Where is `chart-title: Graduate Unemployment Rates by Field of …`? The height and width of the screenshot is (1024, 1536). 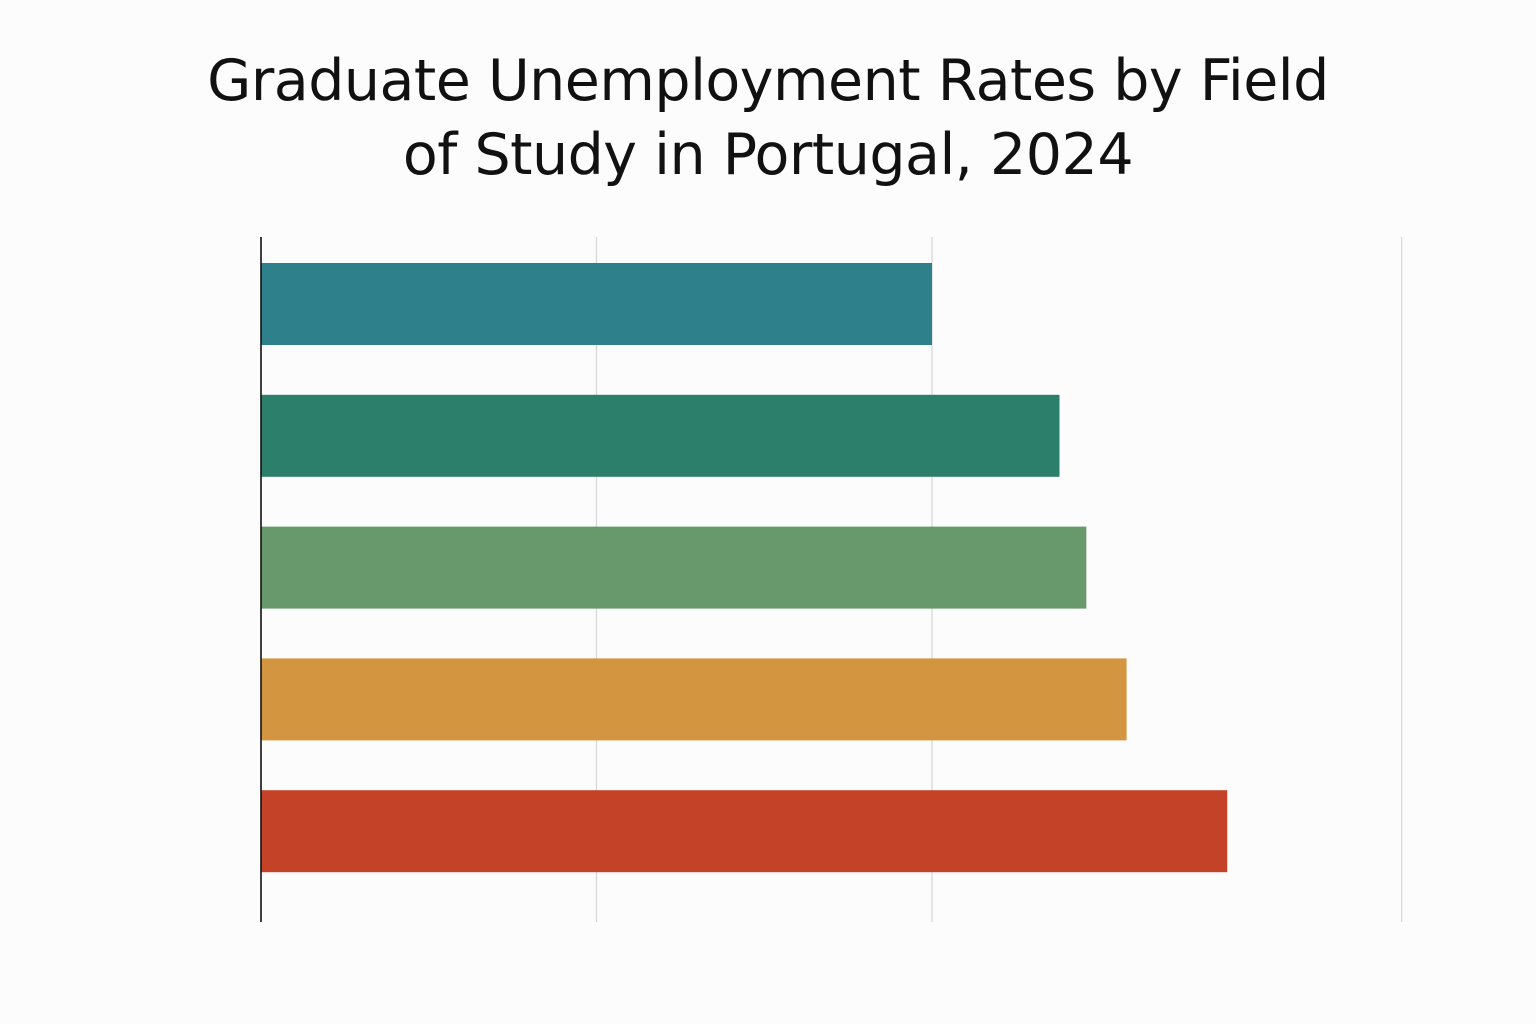
chart-title: Graduate Unemployment Rates by Field of … is located at coordinates (768, 118).